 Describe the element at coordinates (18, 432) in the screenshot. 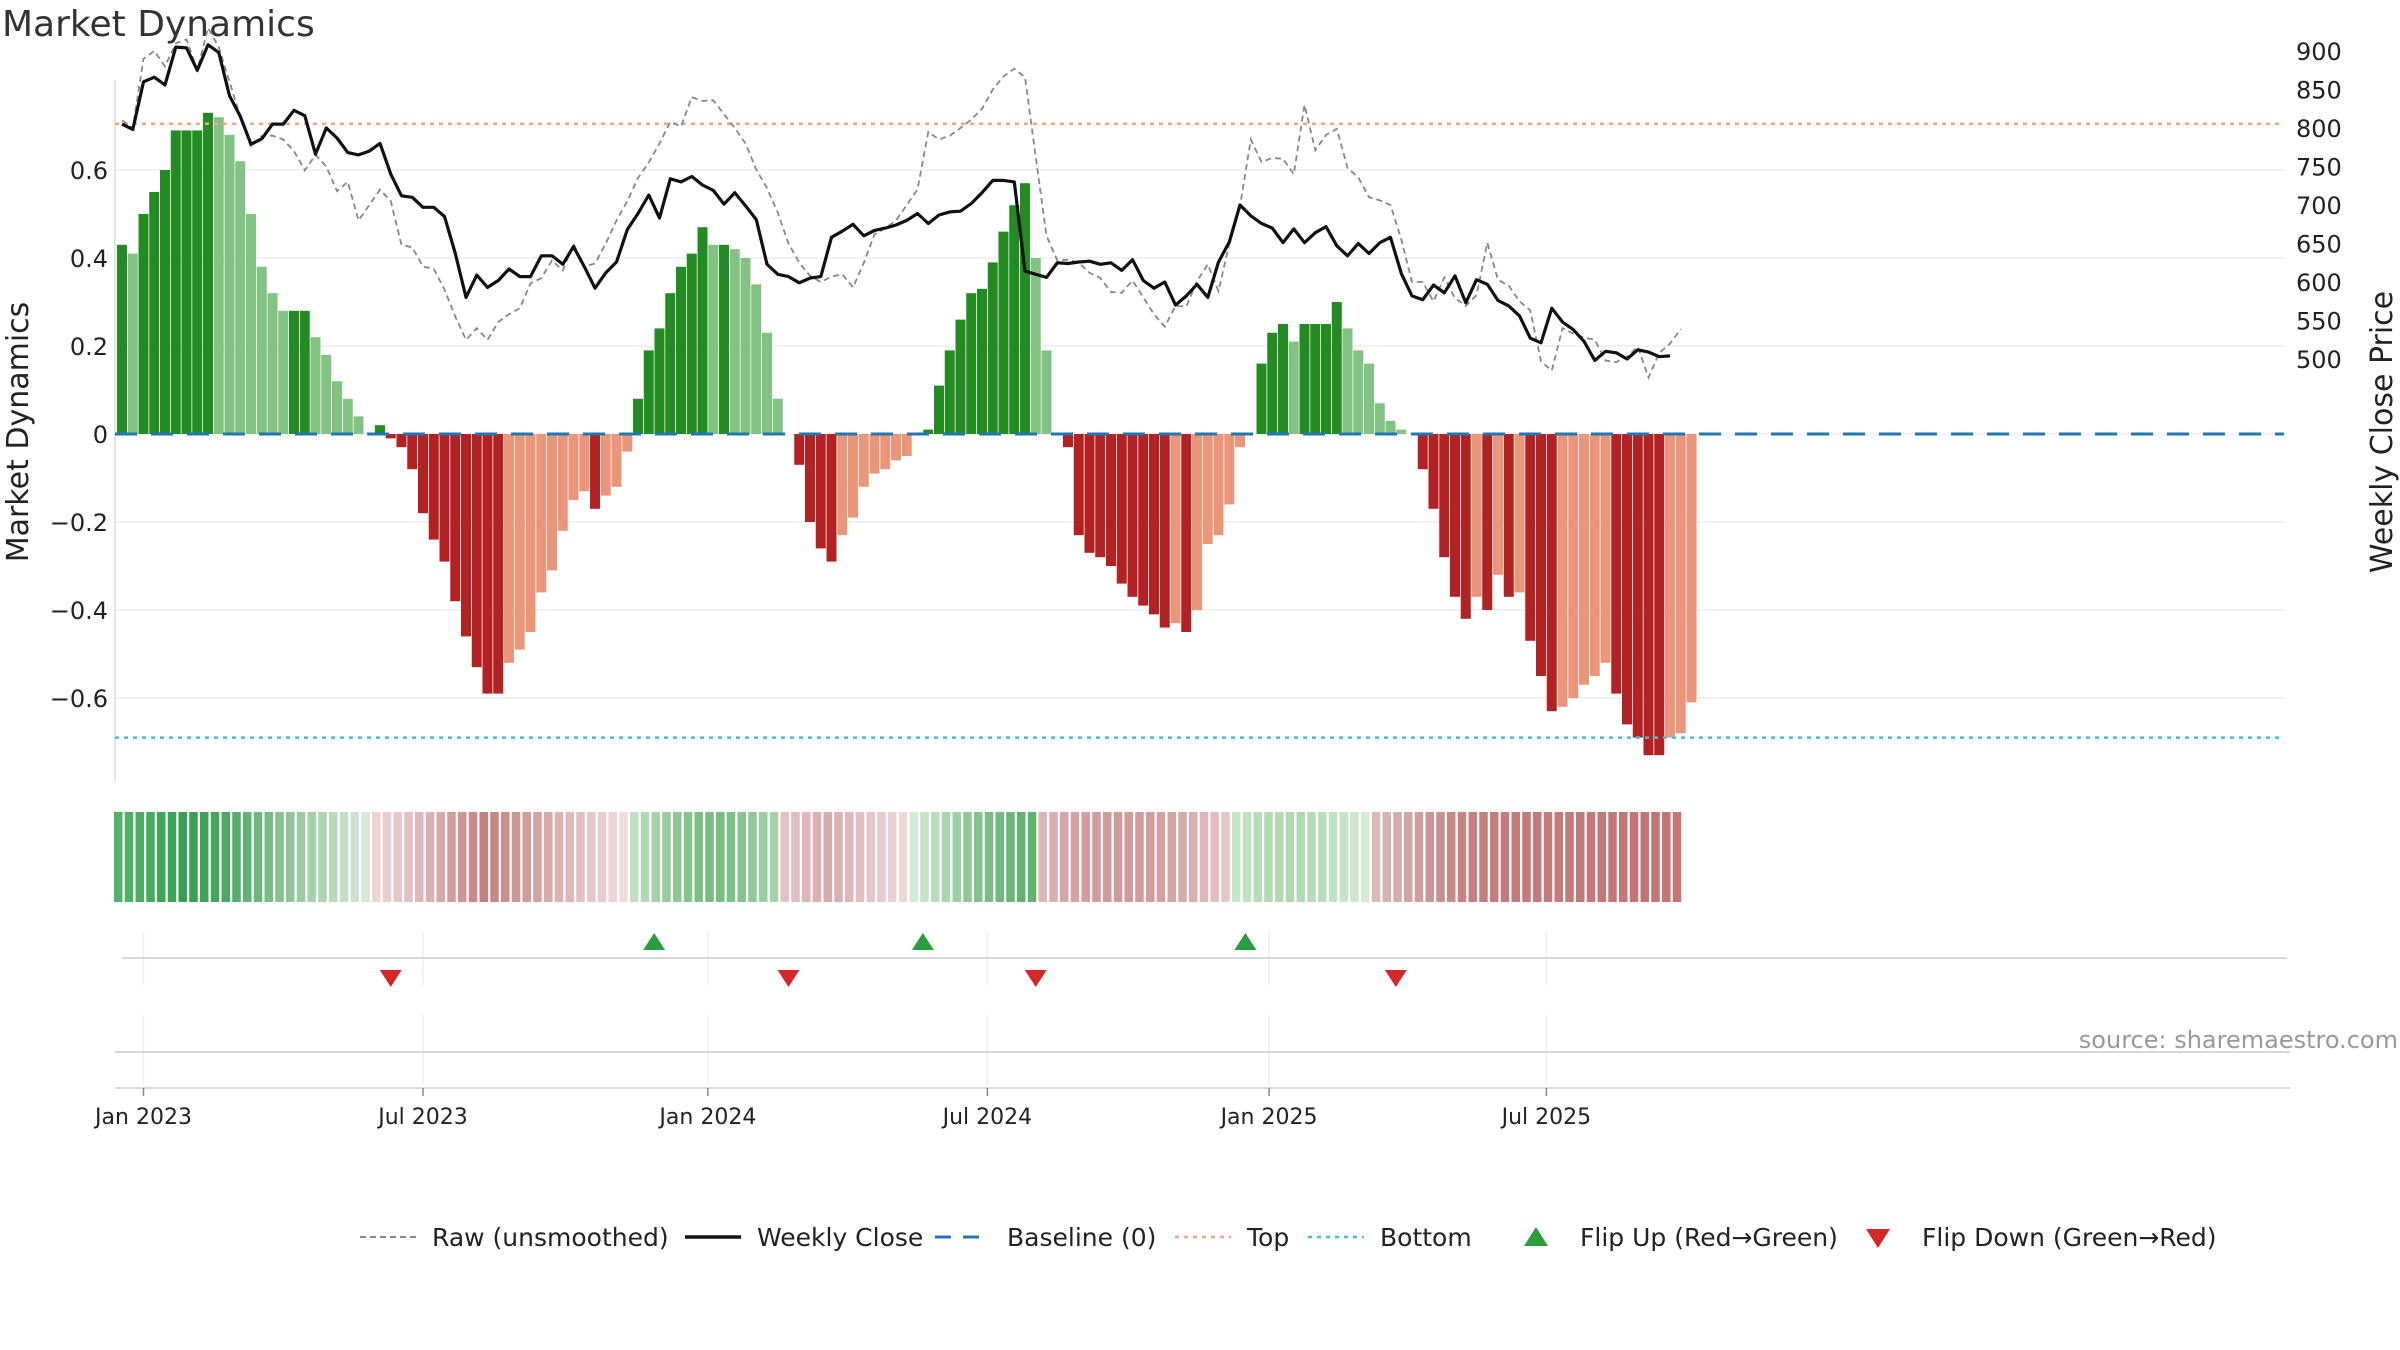

I see `y-axis-title-left: Market Dynamics` at that location.